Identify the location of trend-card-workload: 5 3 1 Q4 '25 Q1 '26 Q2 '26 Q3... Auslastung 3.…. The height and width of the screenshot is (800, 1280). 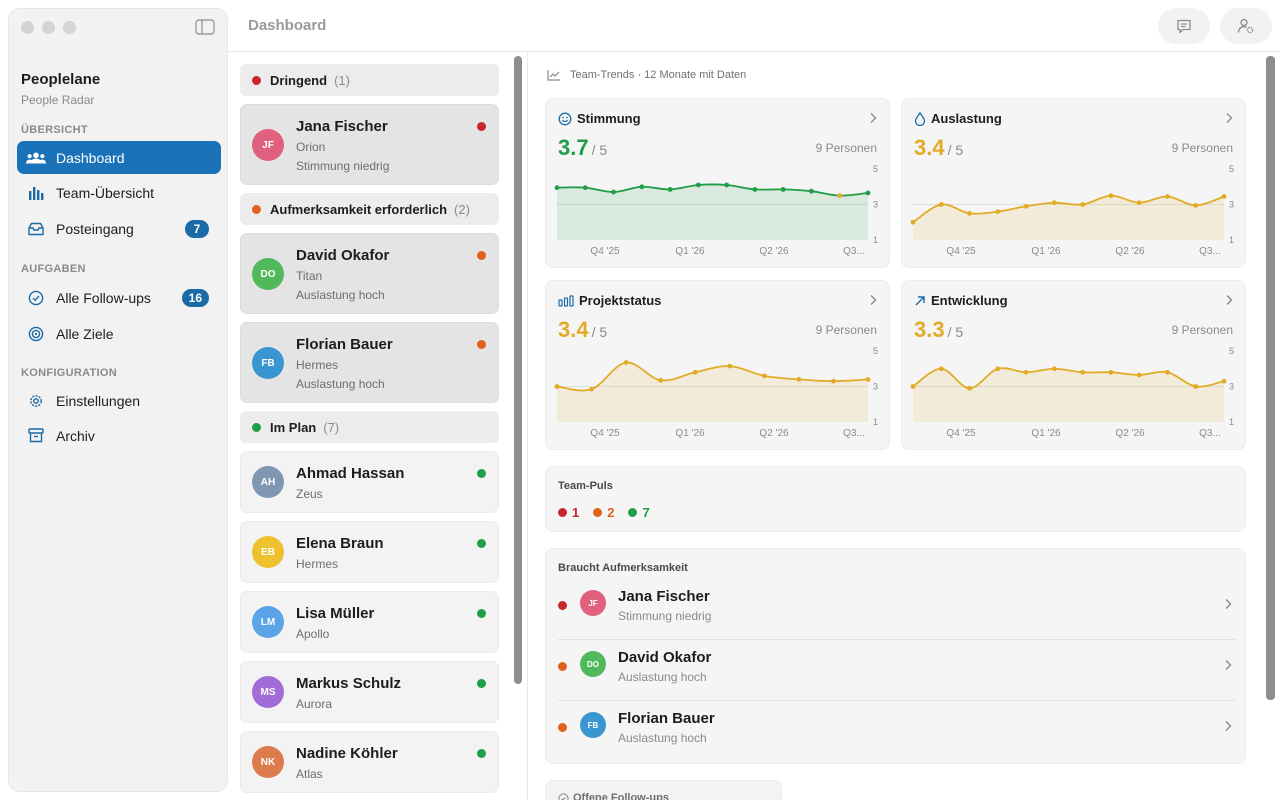
(1073, 183).